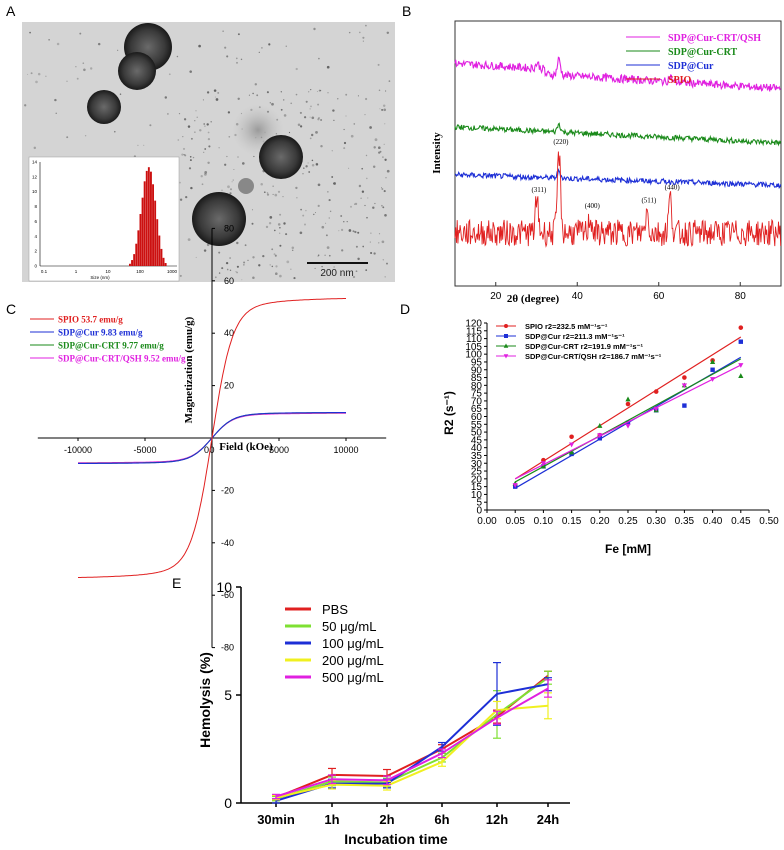 The height and width of the screenshot is (850, 784). I want to click on mag-ytick-label: -60, so click(227, 595).